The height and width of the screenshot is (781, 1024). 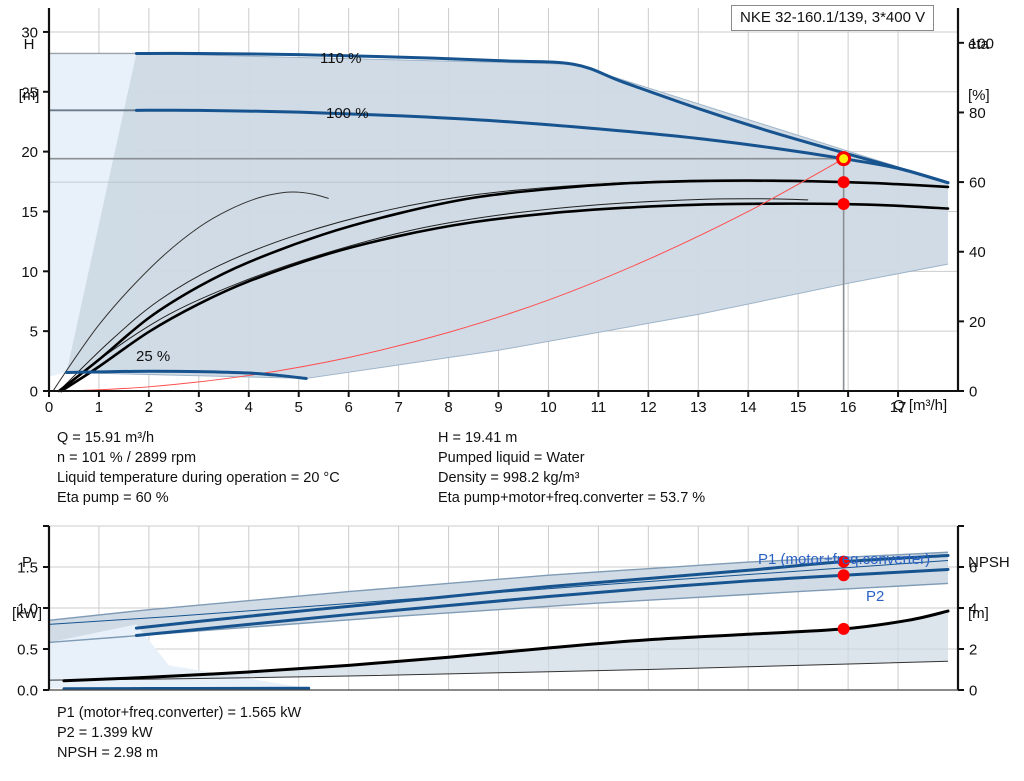 What do you see at coordinates (478, 438) in the screenshot?
I see `info-right-h: H = 19.41 m` at bounding box center [478, 438].